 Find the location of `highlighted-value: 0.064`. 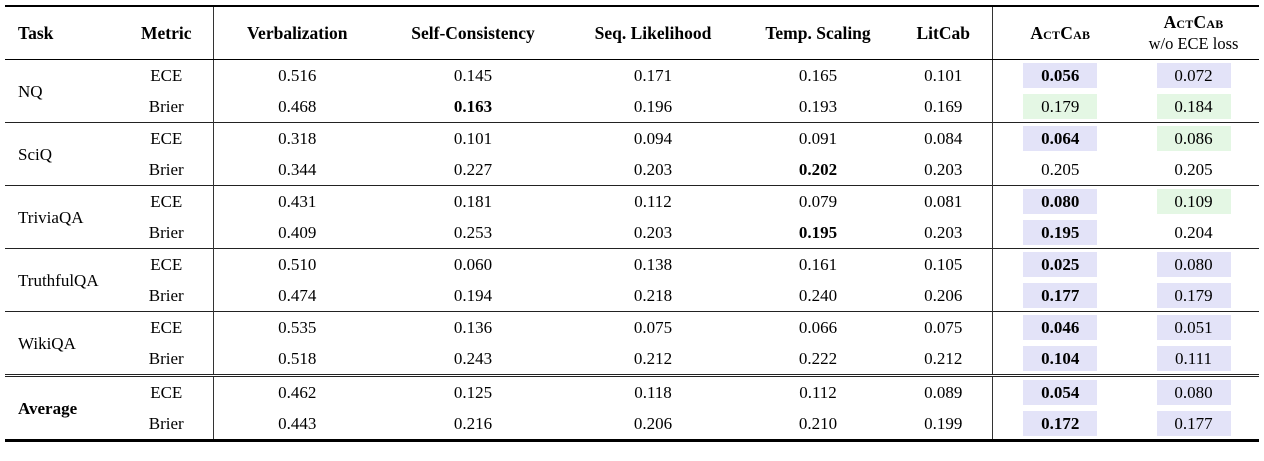

highlighted-value: 0.064 is located at coordinates (1060, 138).